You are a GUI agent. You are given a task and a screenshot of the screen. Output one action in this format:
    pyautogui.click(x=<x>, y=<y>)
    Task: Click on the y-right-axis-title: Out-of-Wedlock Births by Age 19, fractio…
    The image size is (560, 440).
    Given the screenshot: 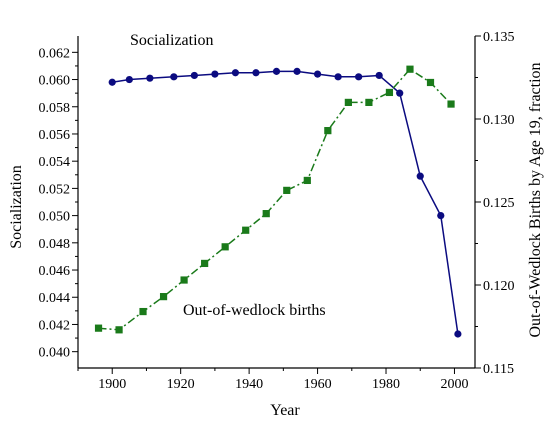 What is the action you would take?
    pyautogui.click(x=535, y=199)
    